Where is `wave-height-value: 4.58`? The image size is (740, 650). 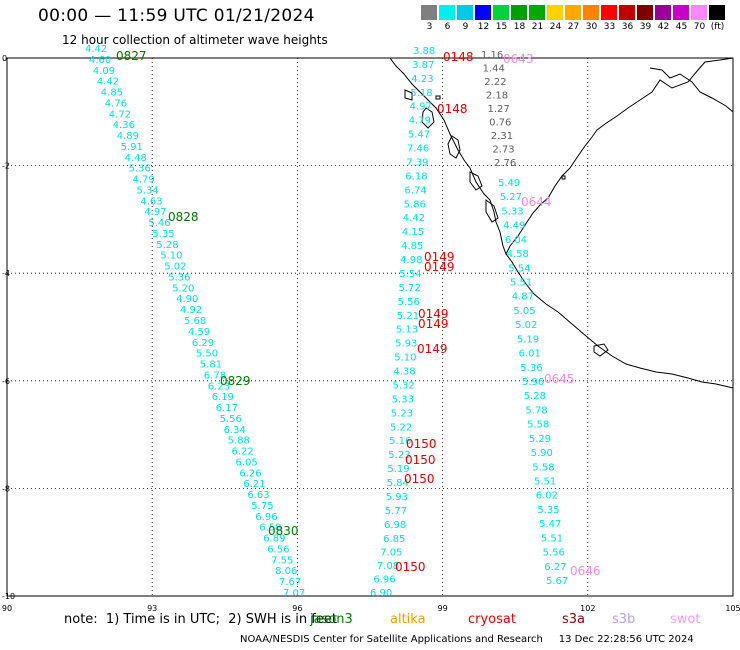 wave-height-value: 4.58 is located at coordinates (518, 254).